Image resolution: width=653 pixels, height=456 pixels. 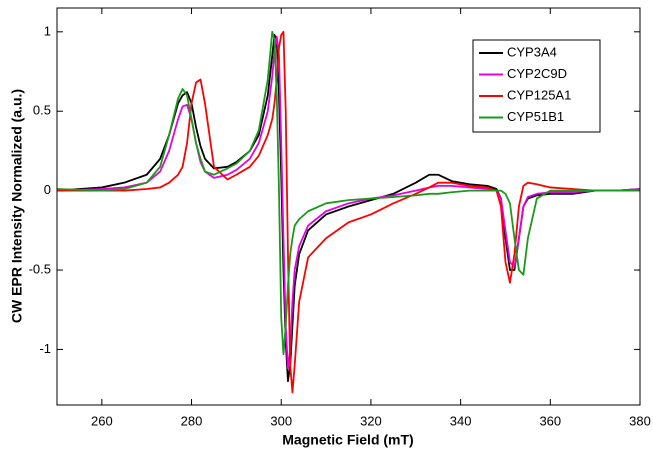 I want to click on y-tick-label: -1, so click(x=45, y=348).